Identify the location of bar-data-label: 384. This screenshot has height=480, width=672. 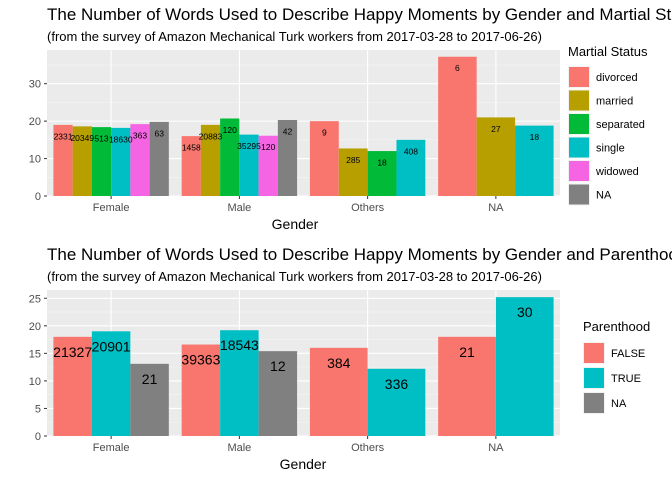
(339, 363).